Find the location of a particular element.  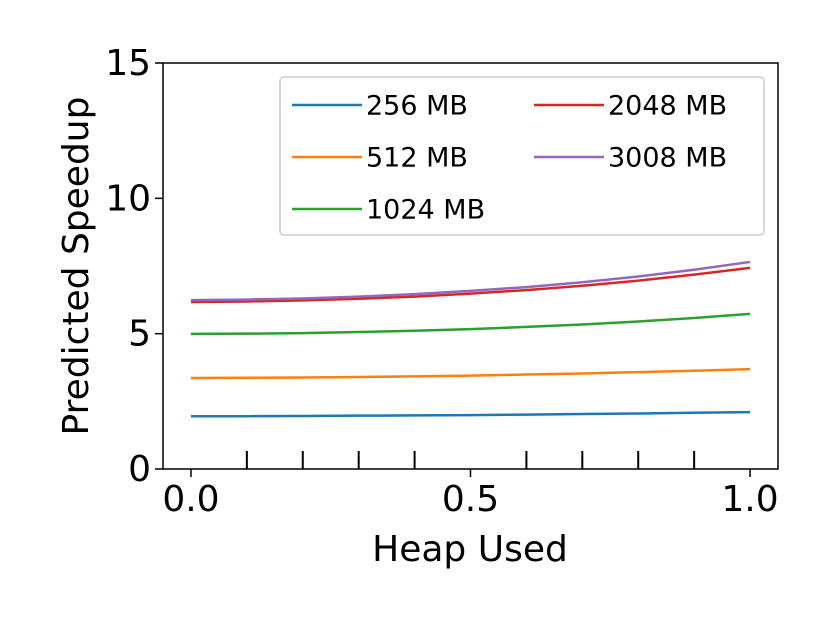

x-tick-label: 0.5 is located at coordinates (470, 499).